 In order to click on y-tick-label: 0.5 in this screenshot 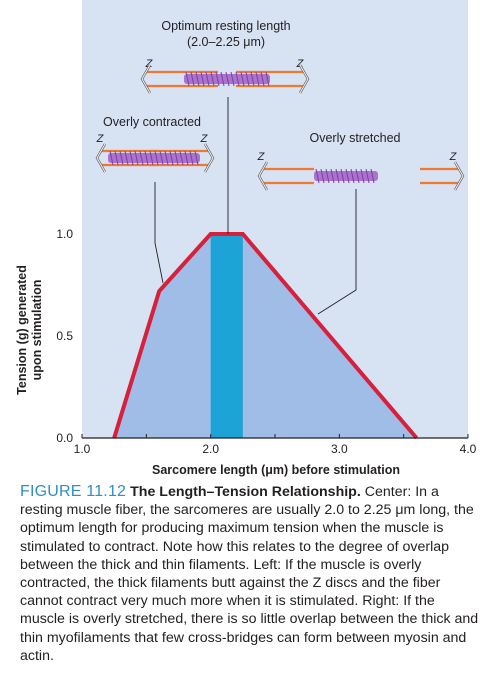, I will do `click(64, 336)`.